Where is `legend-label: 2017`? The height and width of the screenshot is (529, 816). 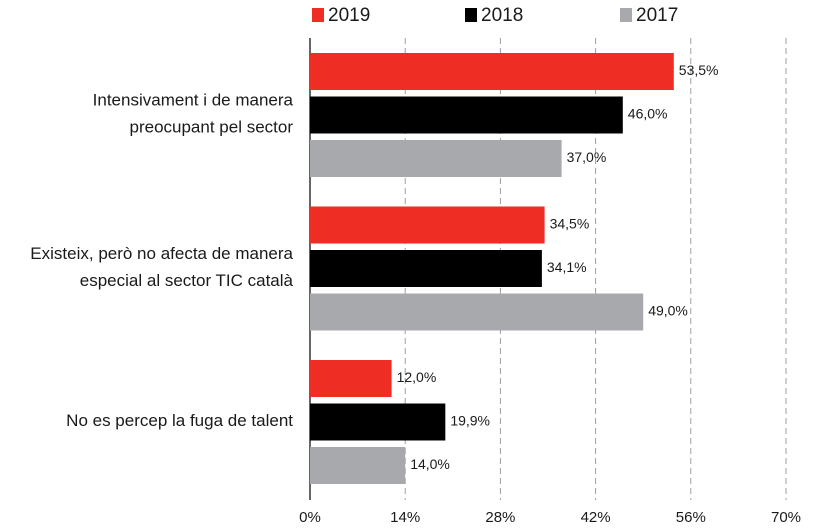 legend-label: 2017 is located at coordinates (657, 15).